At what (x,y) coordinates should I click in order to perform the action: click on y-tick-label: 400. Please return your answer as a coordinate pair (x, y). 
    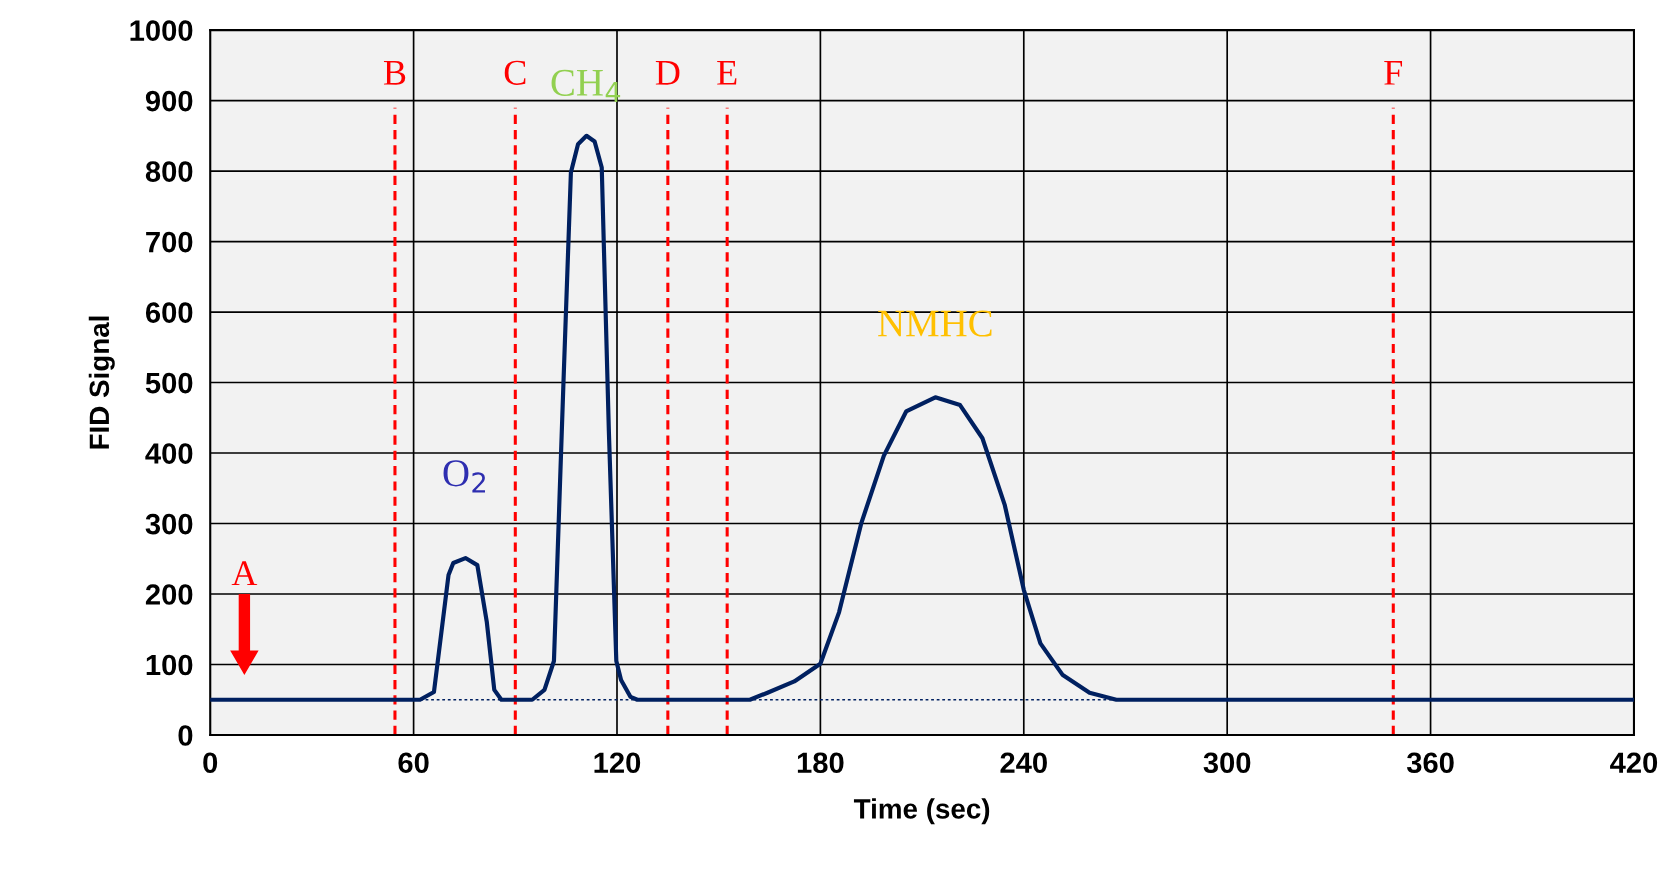
    Looking at the image, I should click on (169, 453).